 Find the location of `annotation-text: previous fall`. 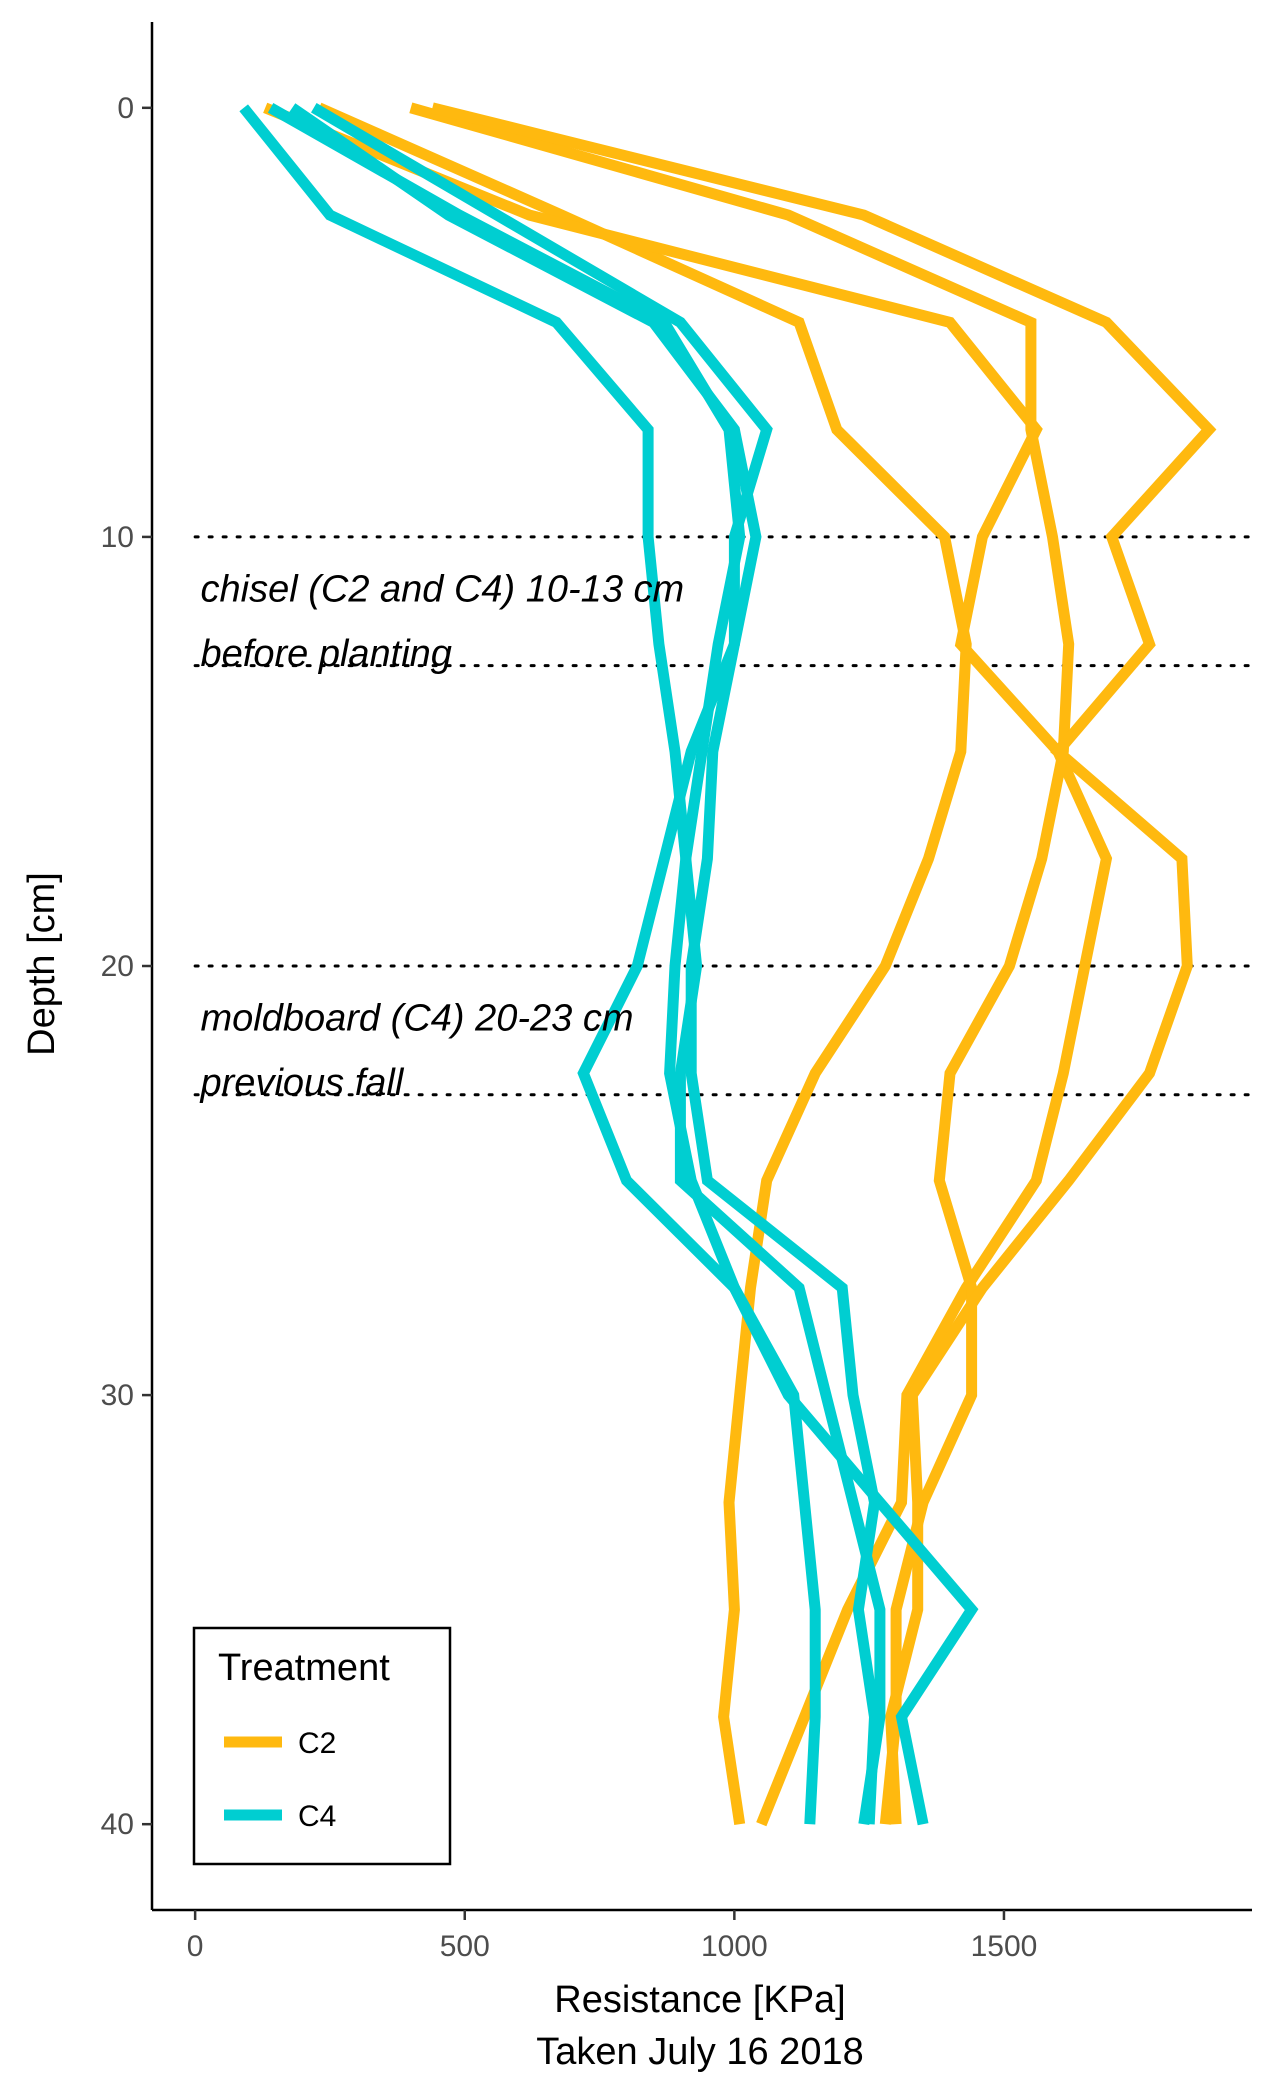

annotation-text: previous fall is located at coordinates (302, 1083).